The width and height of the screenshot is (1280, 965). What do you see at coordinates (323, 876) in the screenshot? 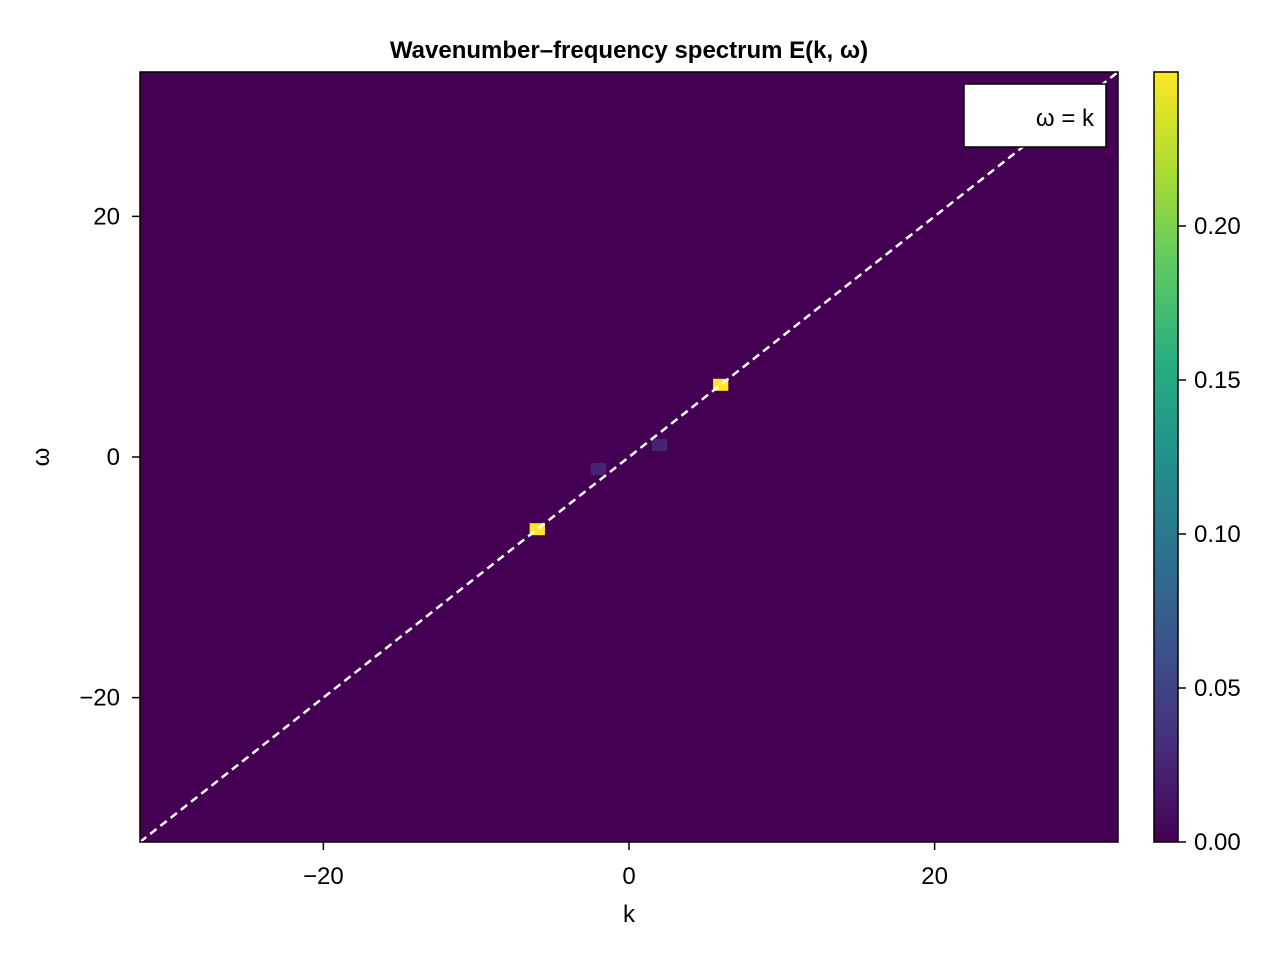
I see `x-tick-label: −20` at bounding box center [323, 876].